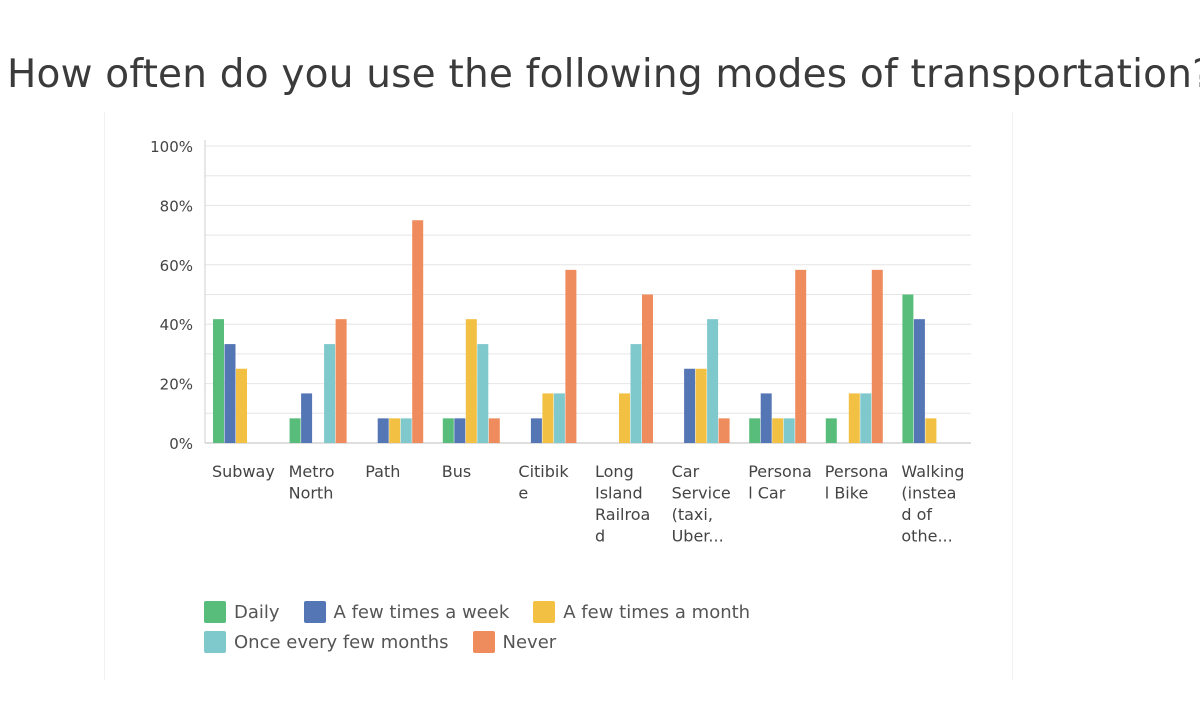 The image size is (1200, 710). Describe the element at coordinates (932, 471) in the screenshot. I see `x-tick-label: Walking` at that location.